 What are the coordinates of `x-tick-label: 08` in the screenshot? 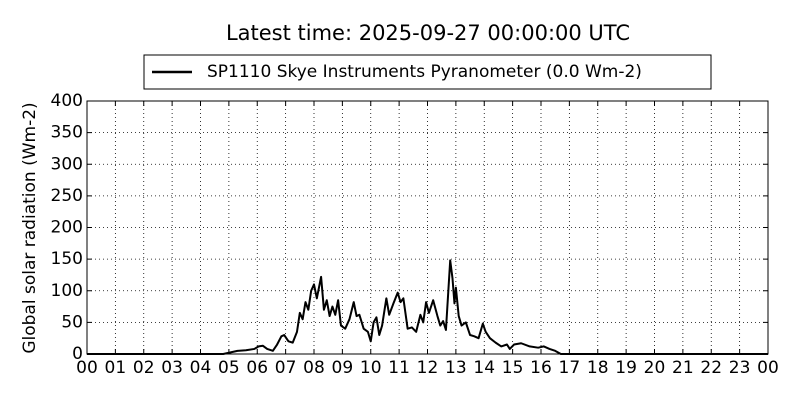 It's located at (314, 368).